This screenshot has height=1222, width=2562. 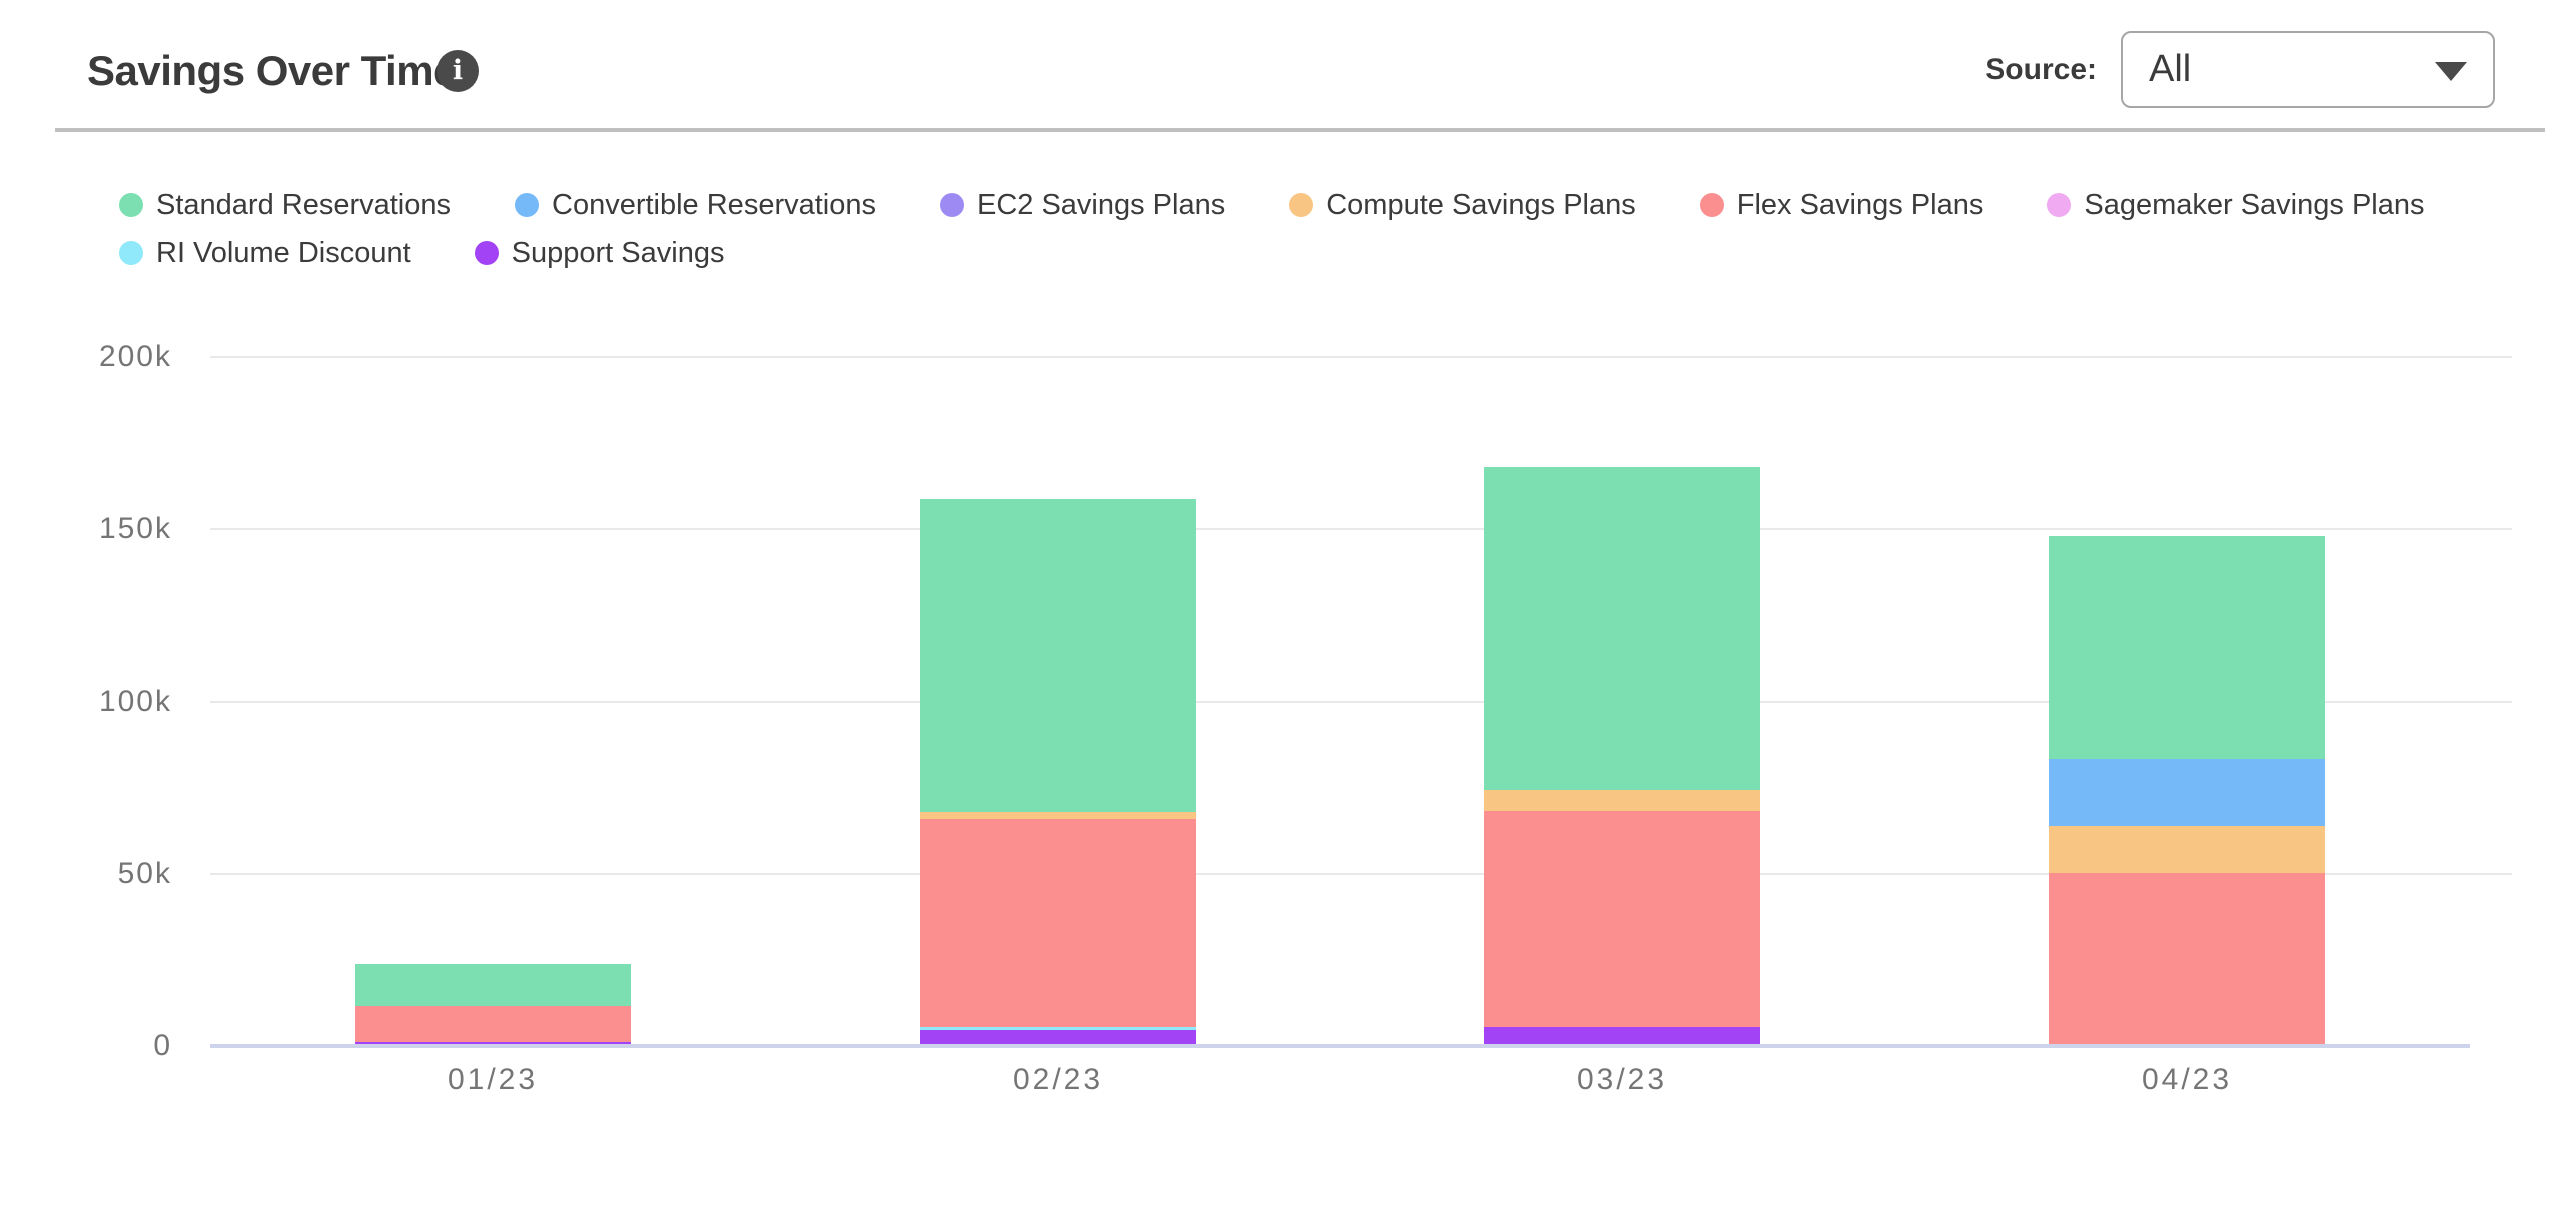 What do you see at coordinates (1361, 873) in the screenshot?
I see `gridline-50k` at bounding box center [1361, 873].